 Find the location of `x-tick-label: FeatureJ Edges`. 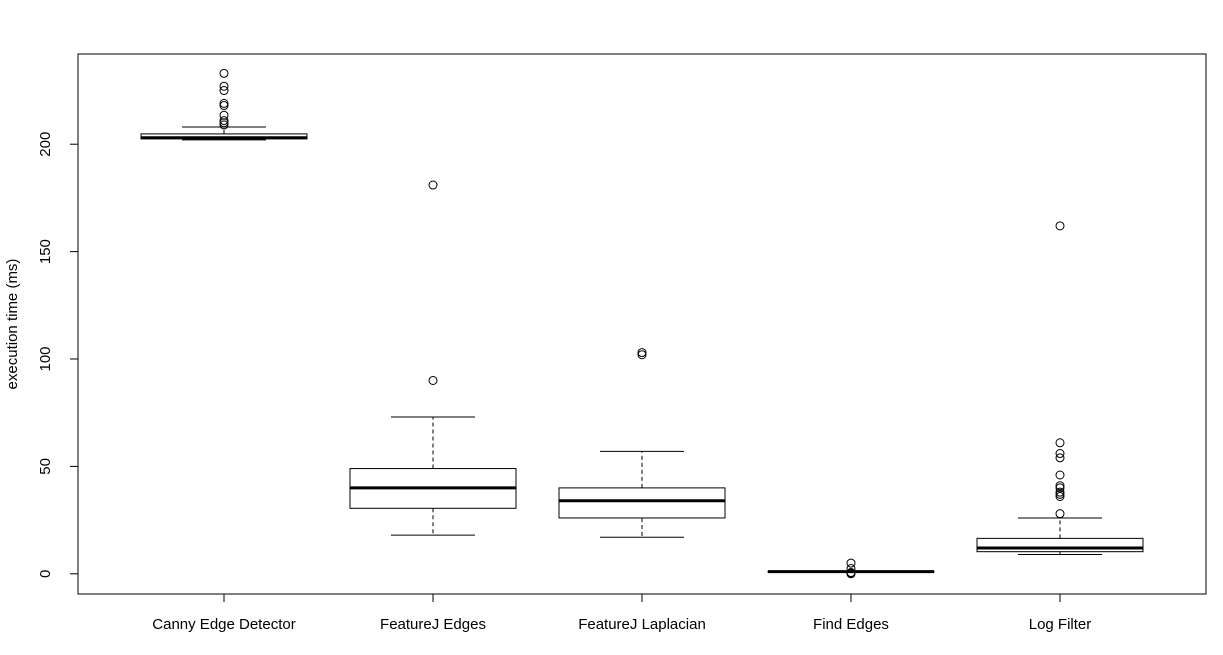

x-tick-label: FeatureJ Edges is located at coordinates (433, 624).